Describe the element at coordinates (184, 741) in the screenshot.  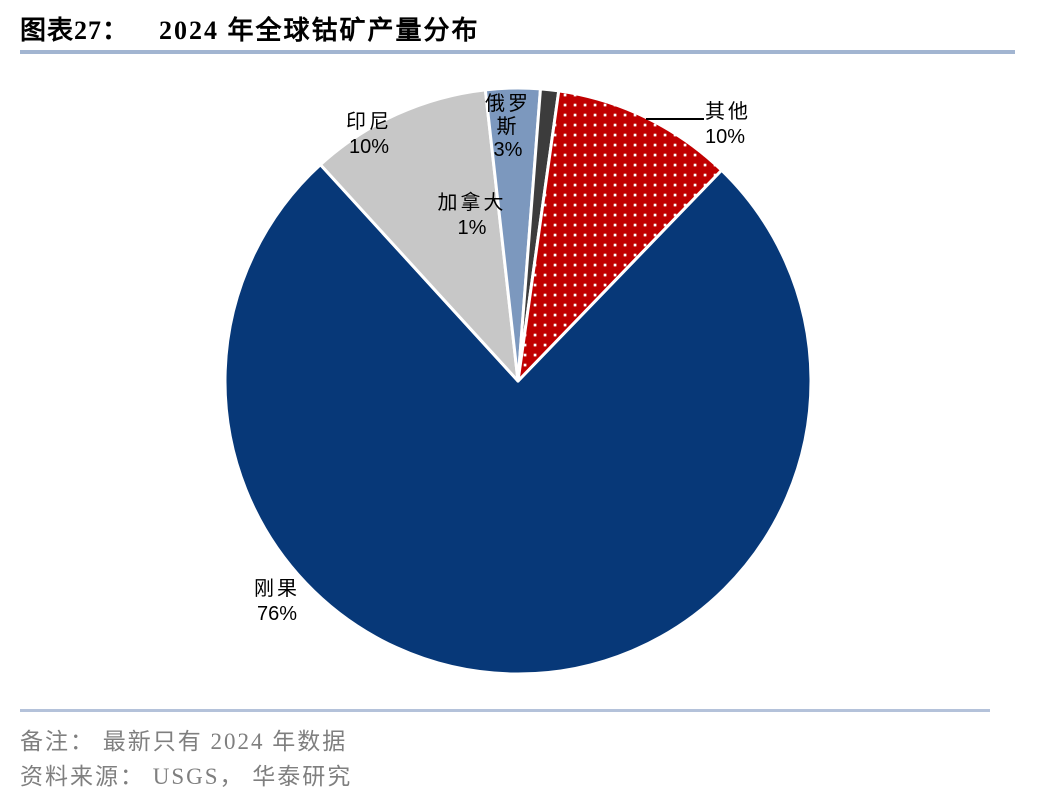
I see `chart-note: 备注： 最新只有 2024 年数据` at that location.